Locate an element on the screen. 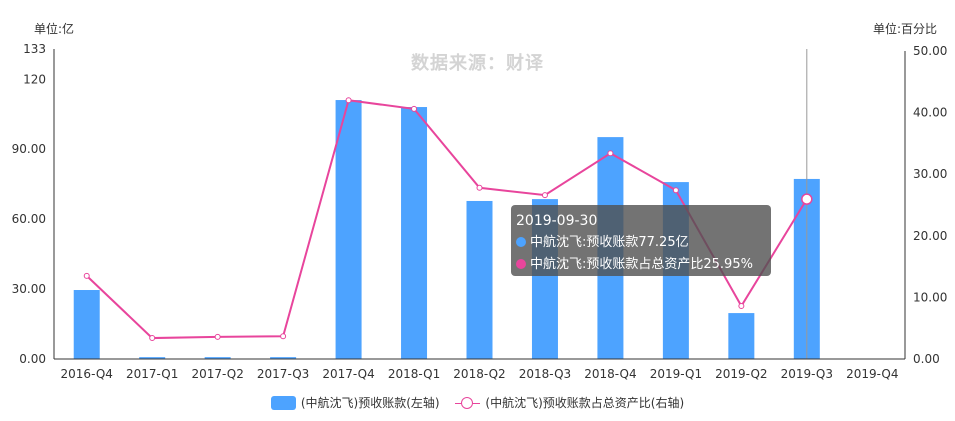  line-point-2017-Q4 is located at coordinates (348, 100).